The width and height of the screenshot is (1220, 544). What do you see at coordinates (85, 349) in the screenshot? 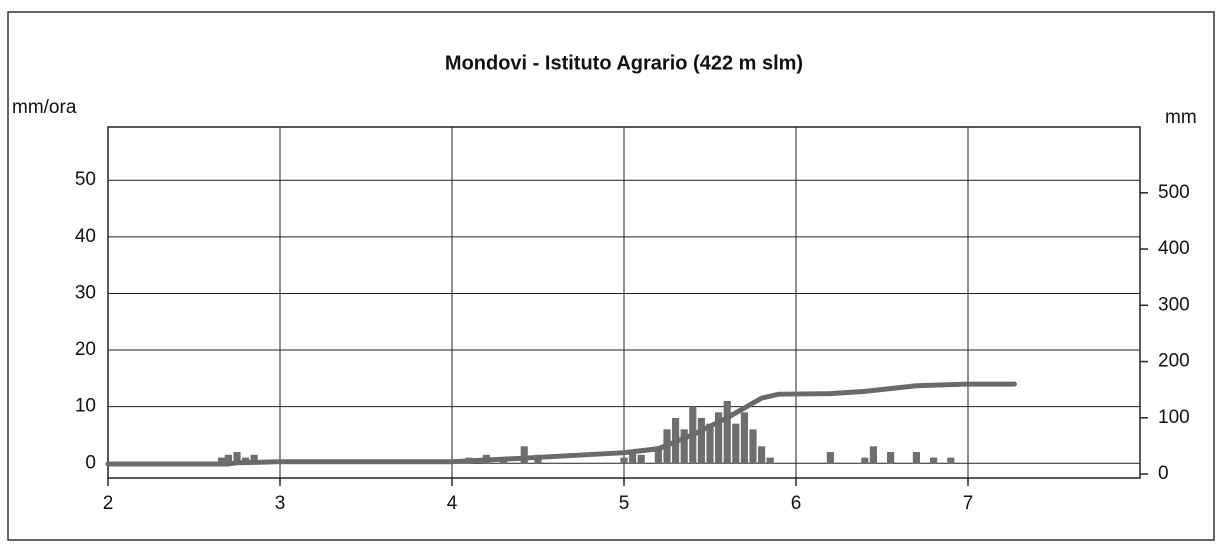
I see `y-tick-label: 20` at bounding box center [85, 349].